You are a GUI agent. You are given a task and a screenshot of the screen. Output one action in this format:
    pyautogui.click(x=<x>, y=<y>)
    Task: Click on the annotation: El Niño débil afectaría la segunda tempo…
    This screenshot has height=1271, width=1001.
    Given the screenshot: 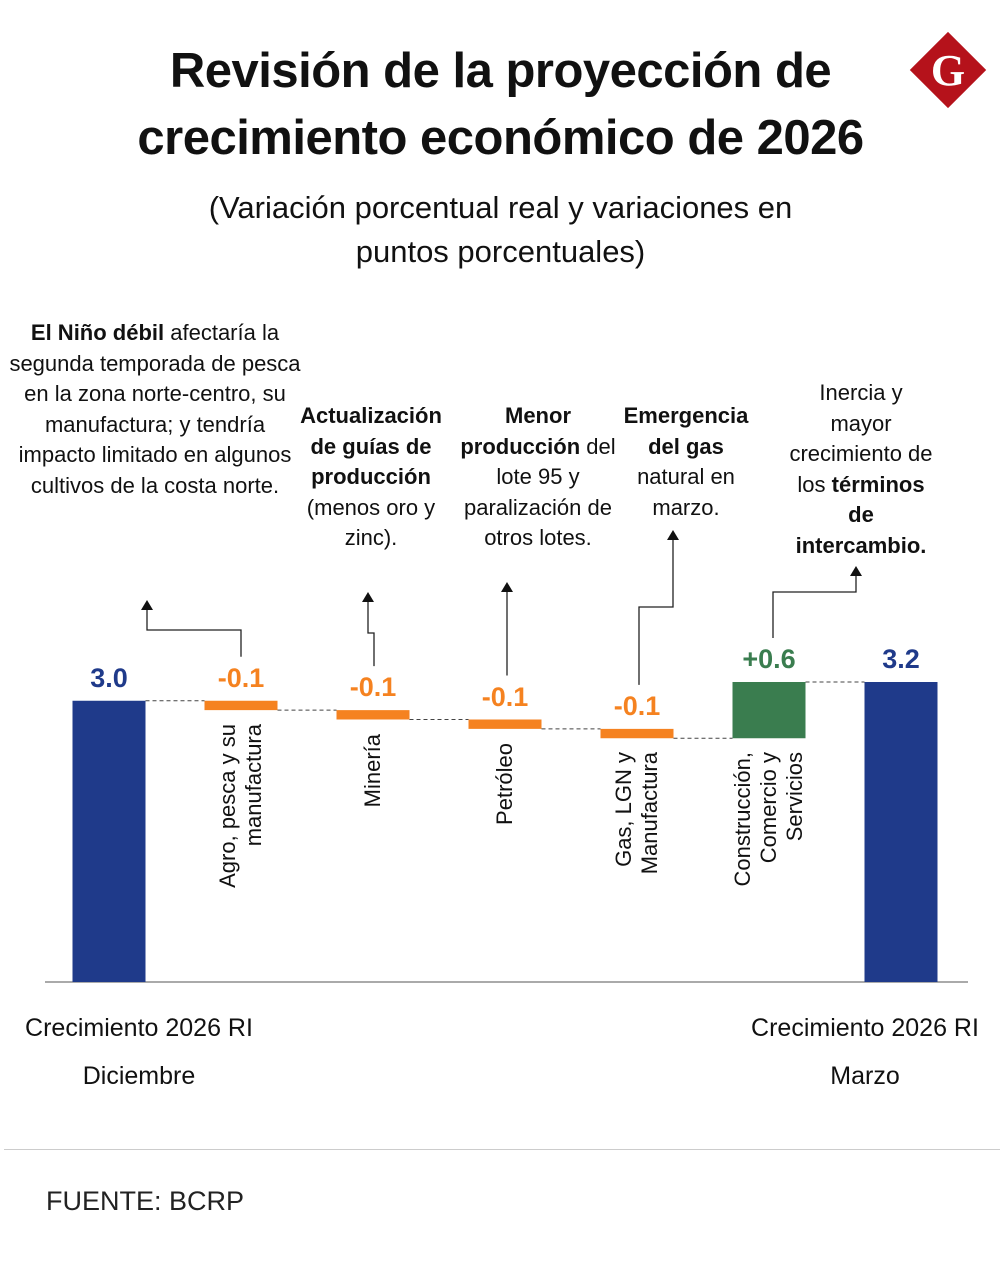 What is the action you would take?
    pyautogui.click(x=155, y=409)
    